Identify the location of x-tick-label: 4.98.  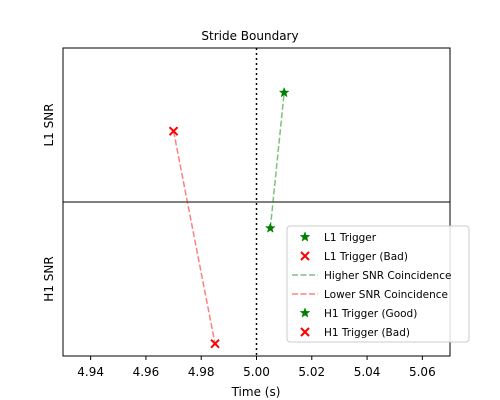
(201, 372).